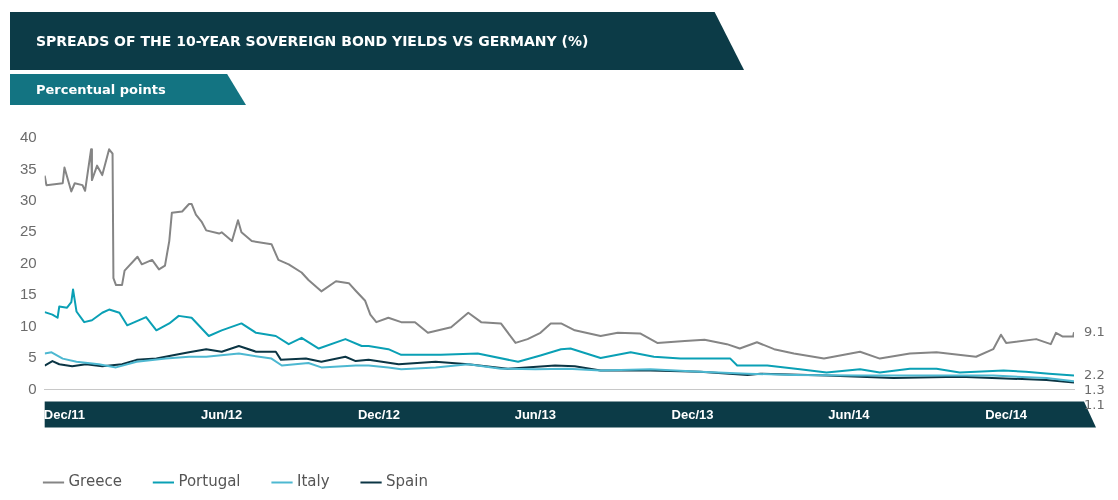 The height and width of the screenshot is (500, 1118). What do you see at coordinates (209, 481) in the screenshot?
I see `legend-label: Portugal` at bounding box center [209, 481].